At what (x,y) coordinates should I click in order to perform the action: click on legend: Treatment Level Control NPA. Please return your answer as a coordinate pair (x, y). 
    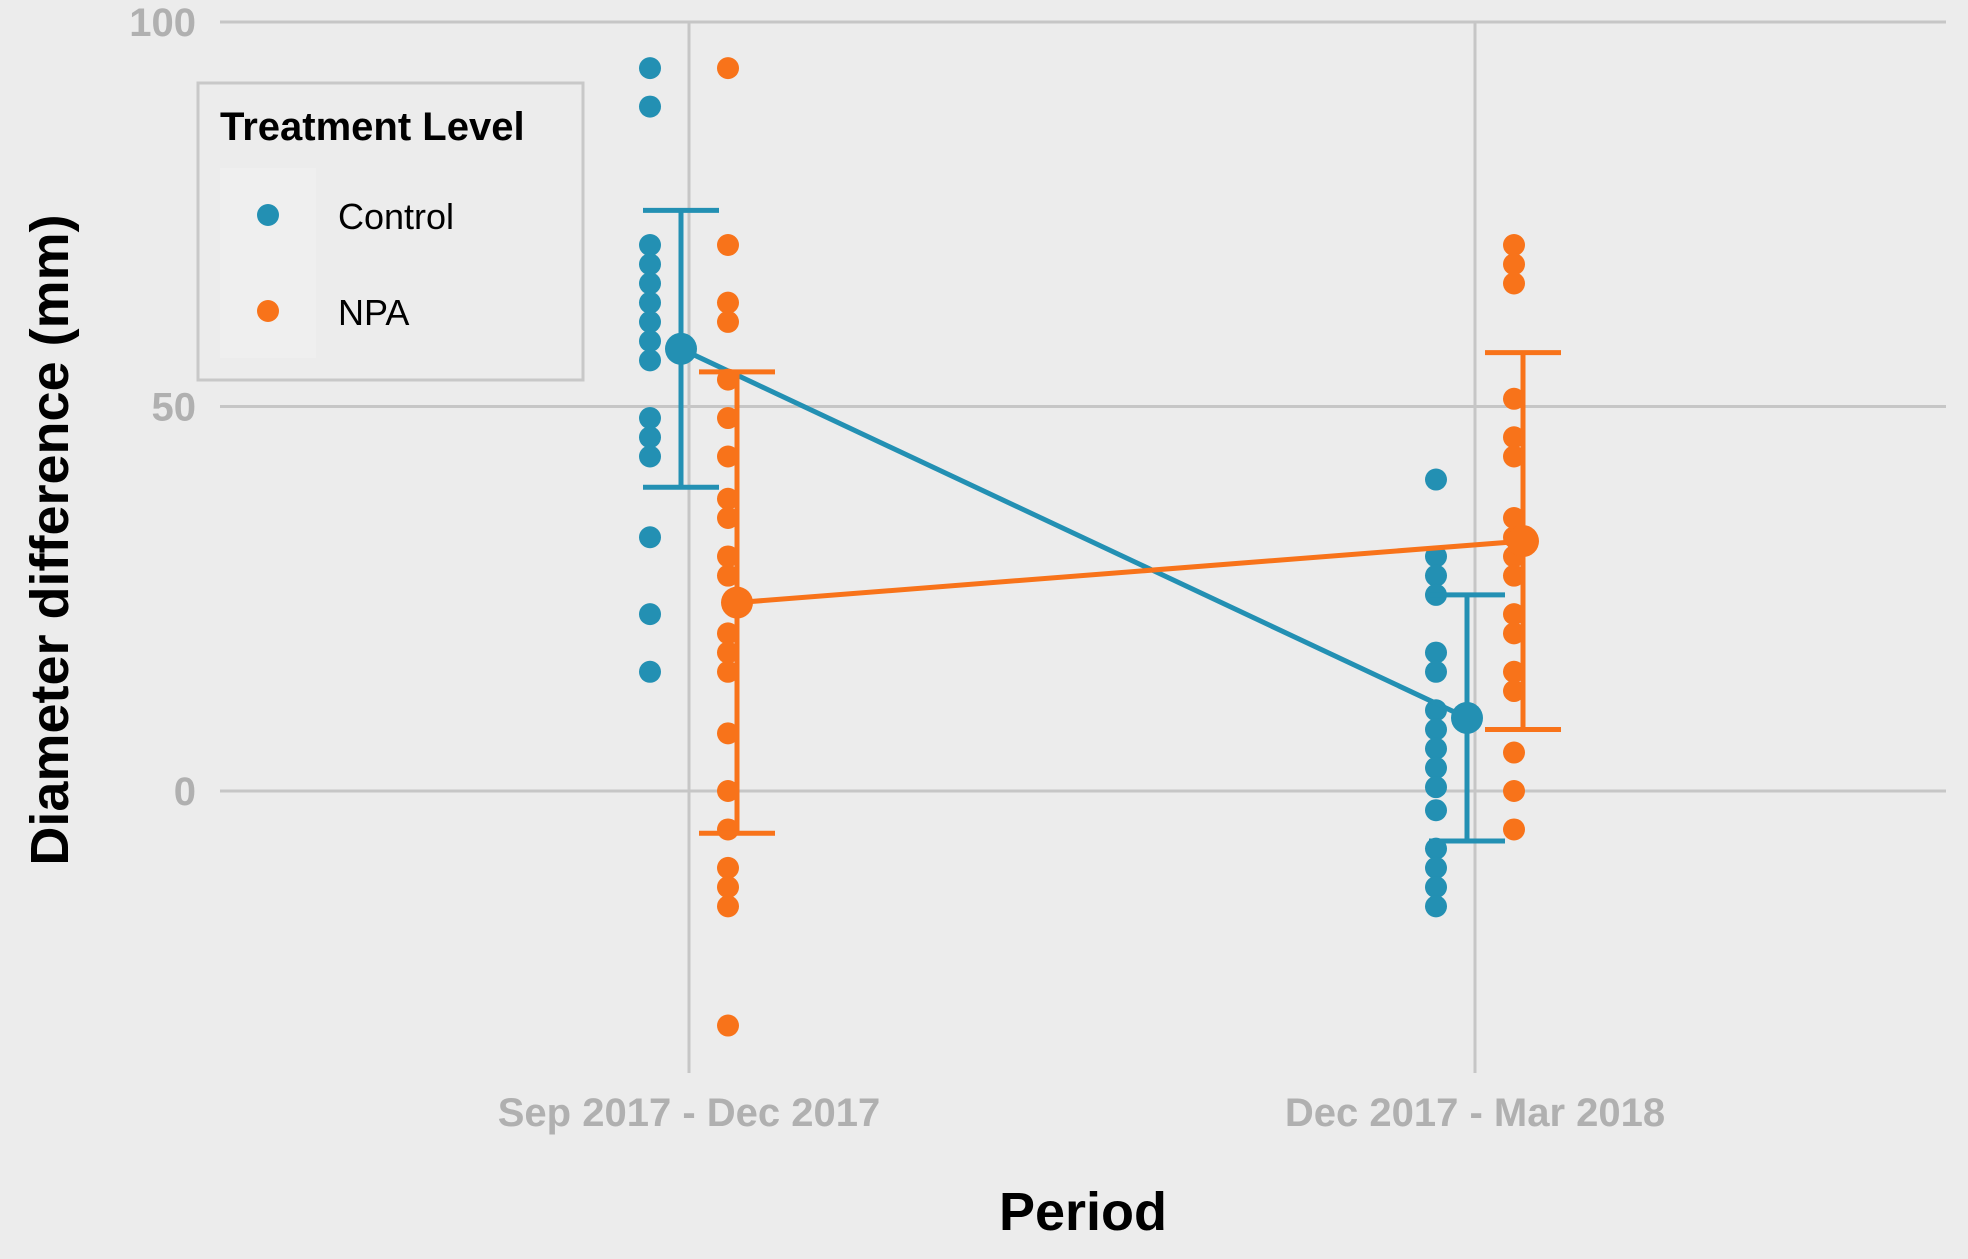
    Looking at the image, I should click on (390, 231).